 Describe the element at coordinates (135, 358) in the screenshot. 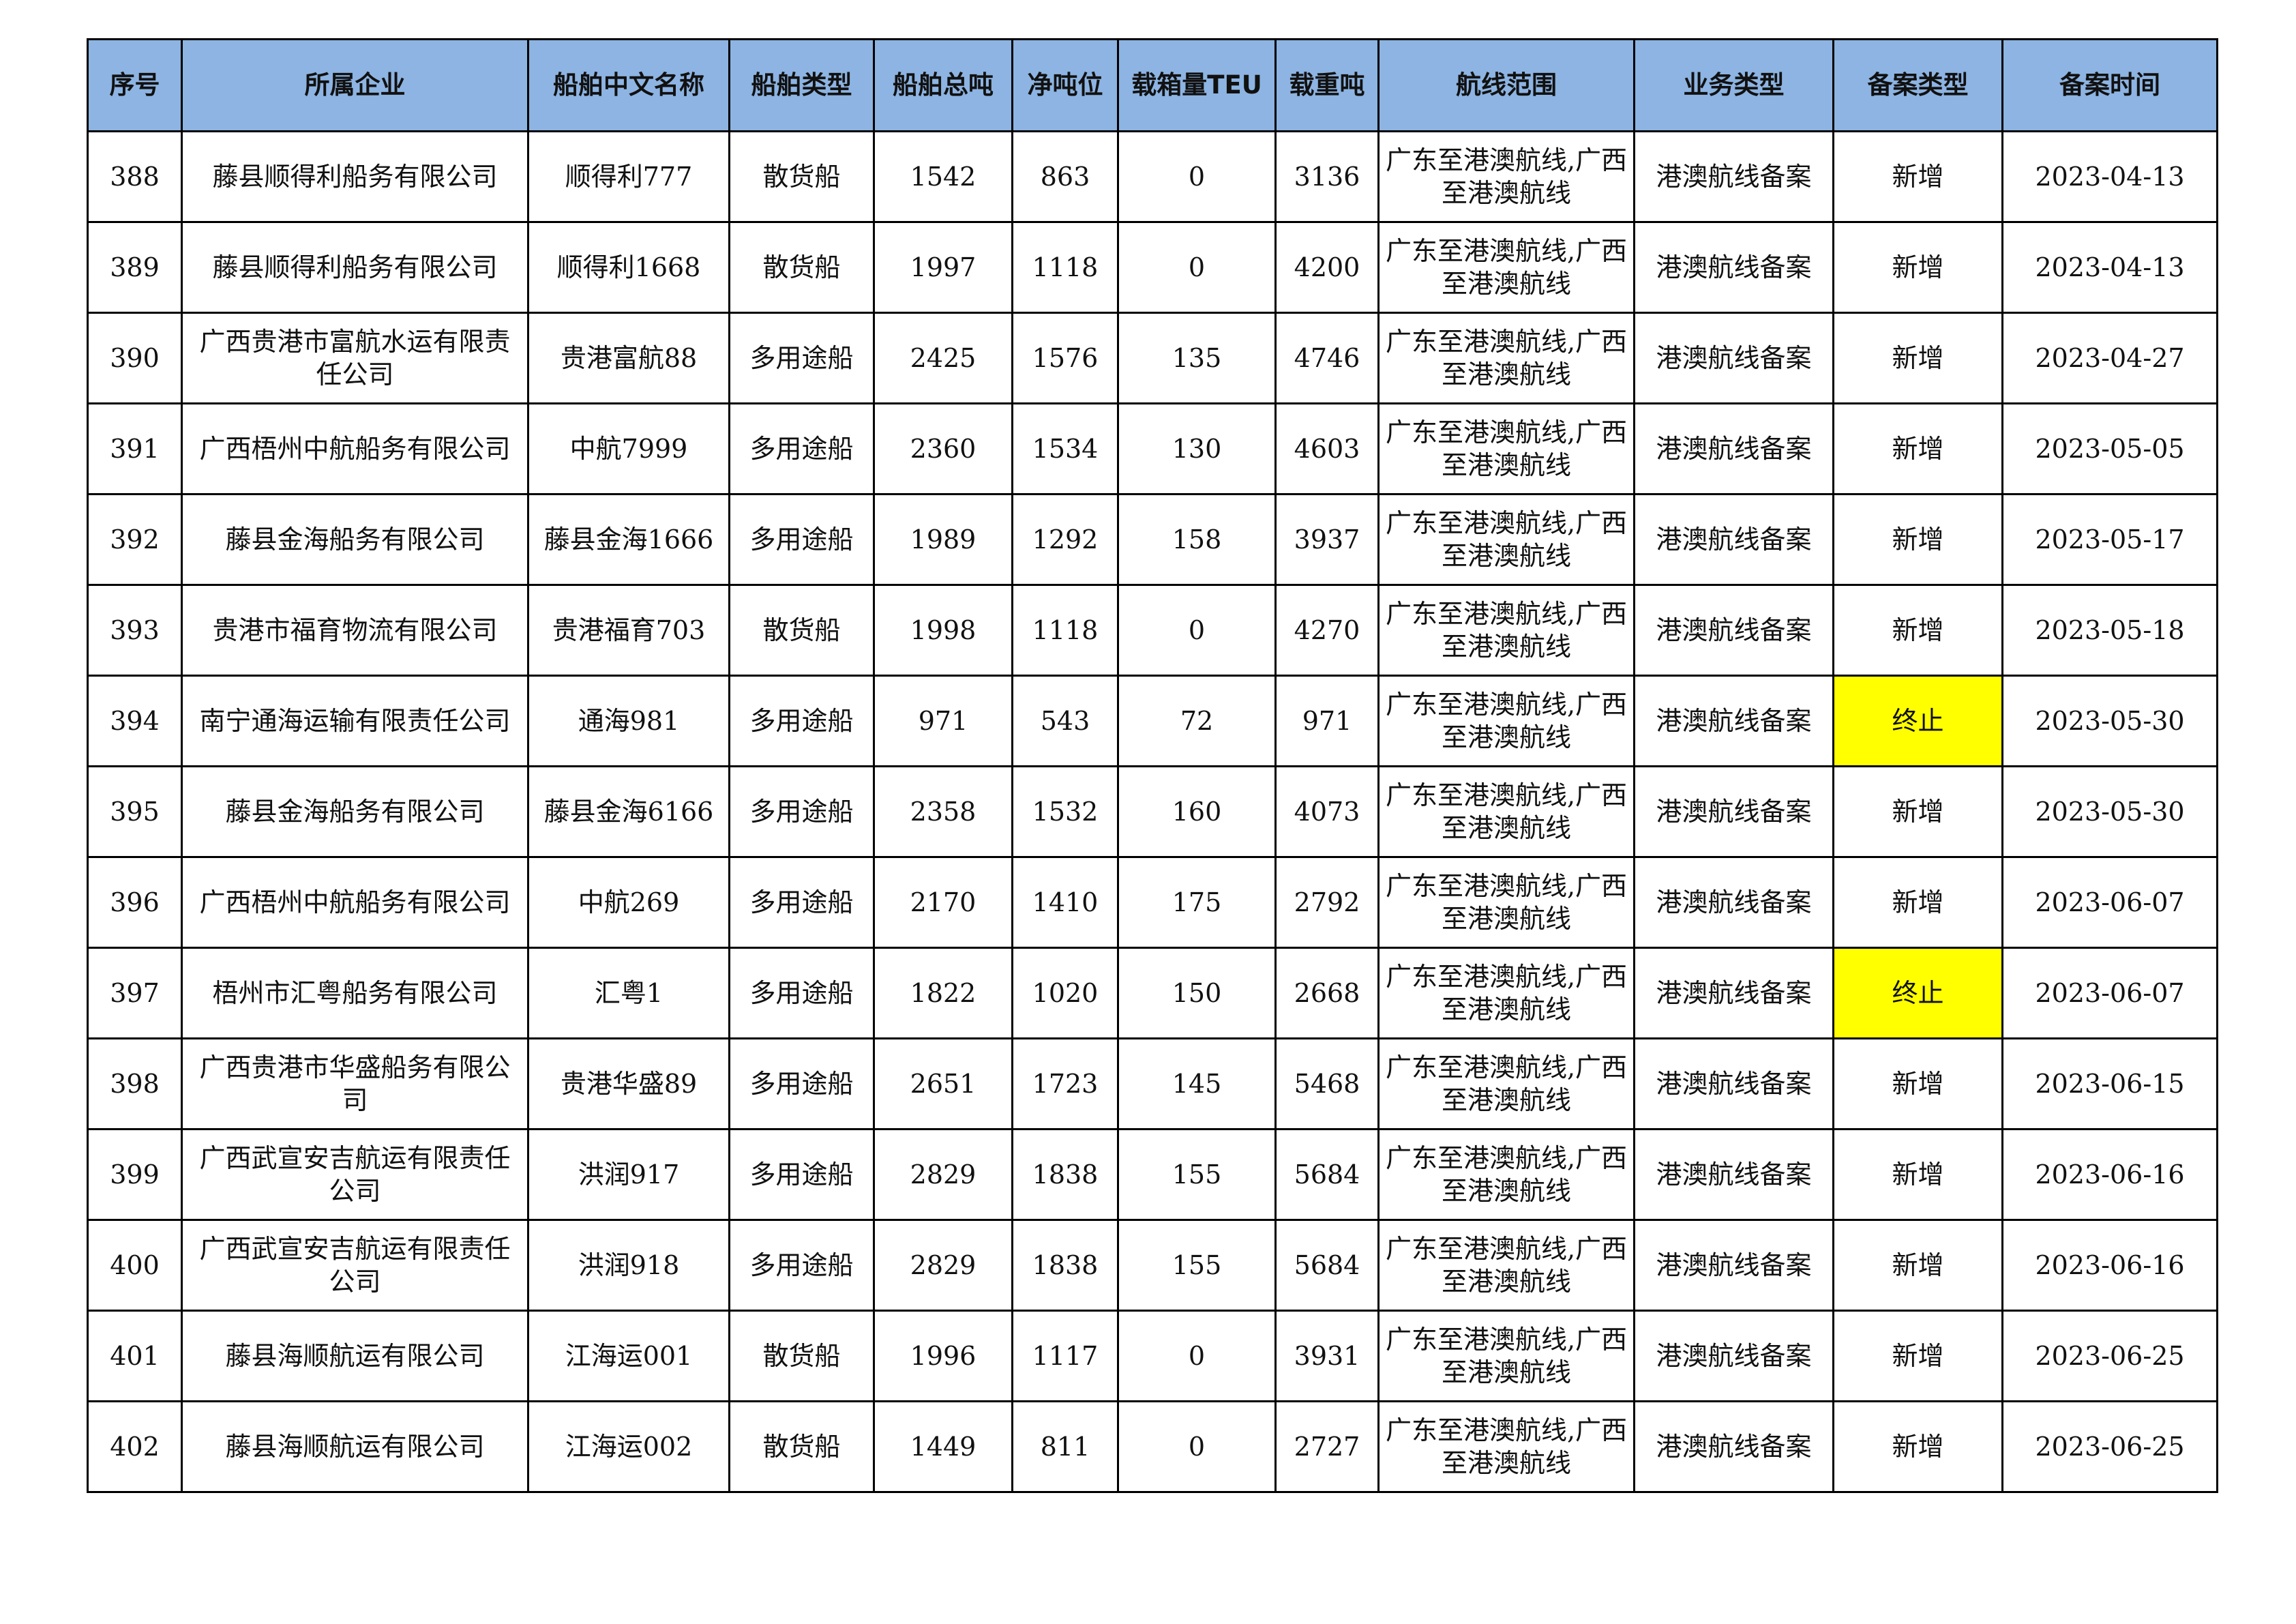

I see `cell-seq: 390` at that location.